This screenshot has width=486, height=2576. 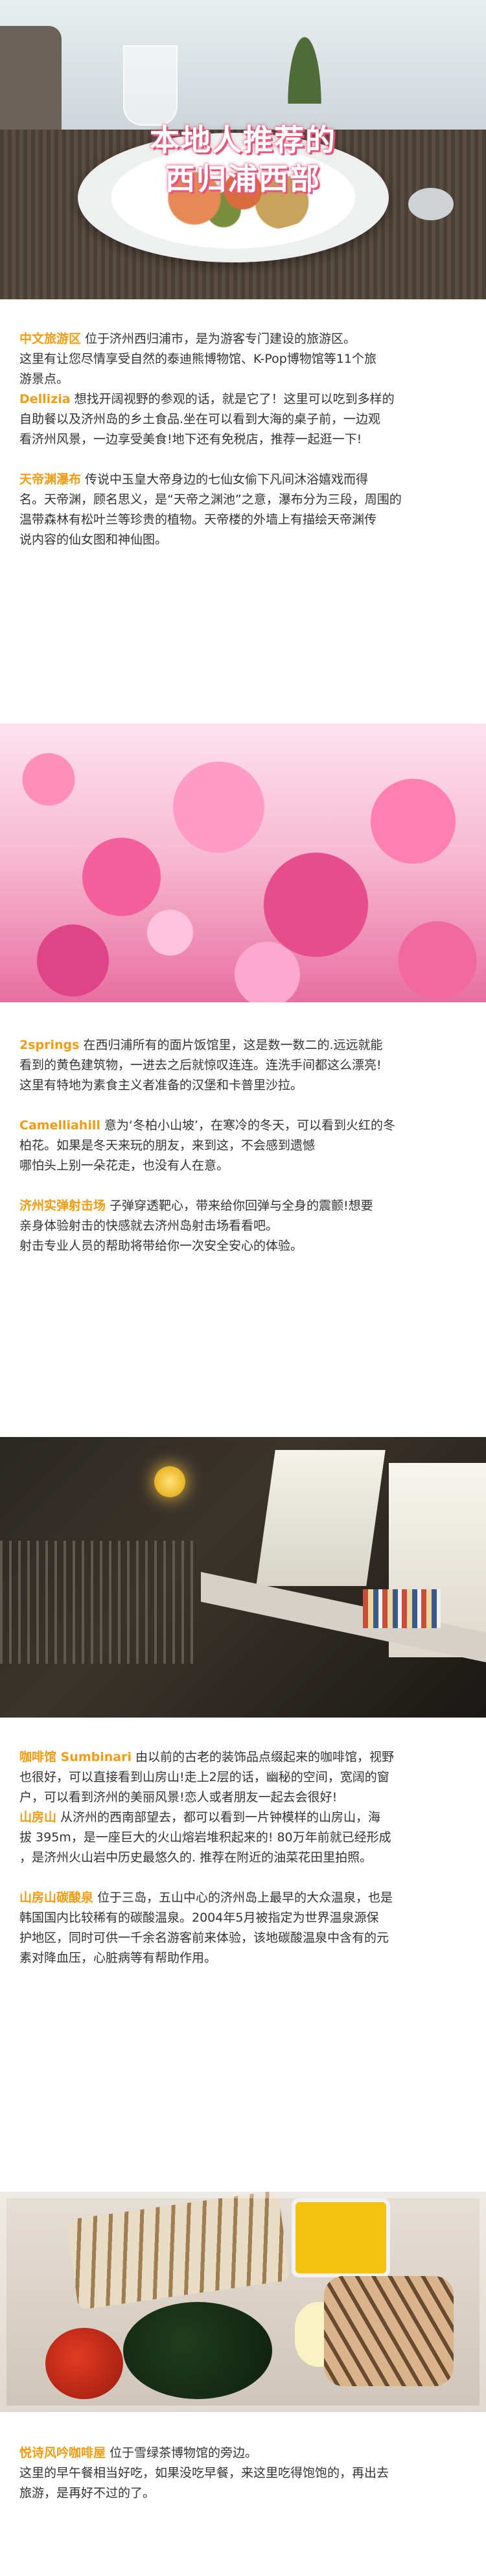 What do you see at coordinates (402, 1608) in the screenshot?
I see `books` at bounding box center [402, 1608].